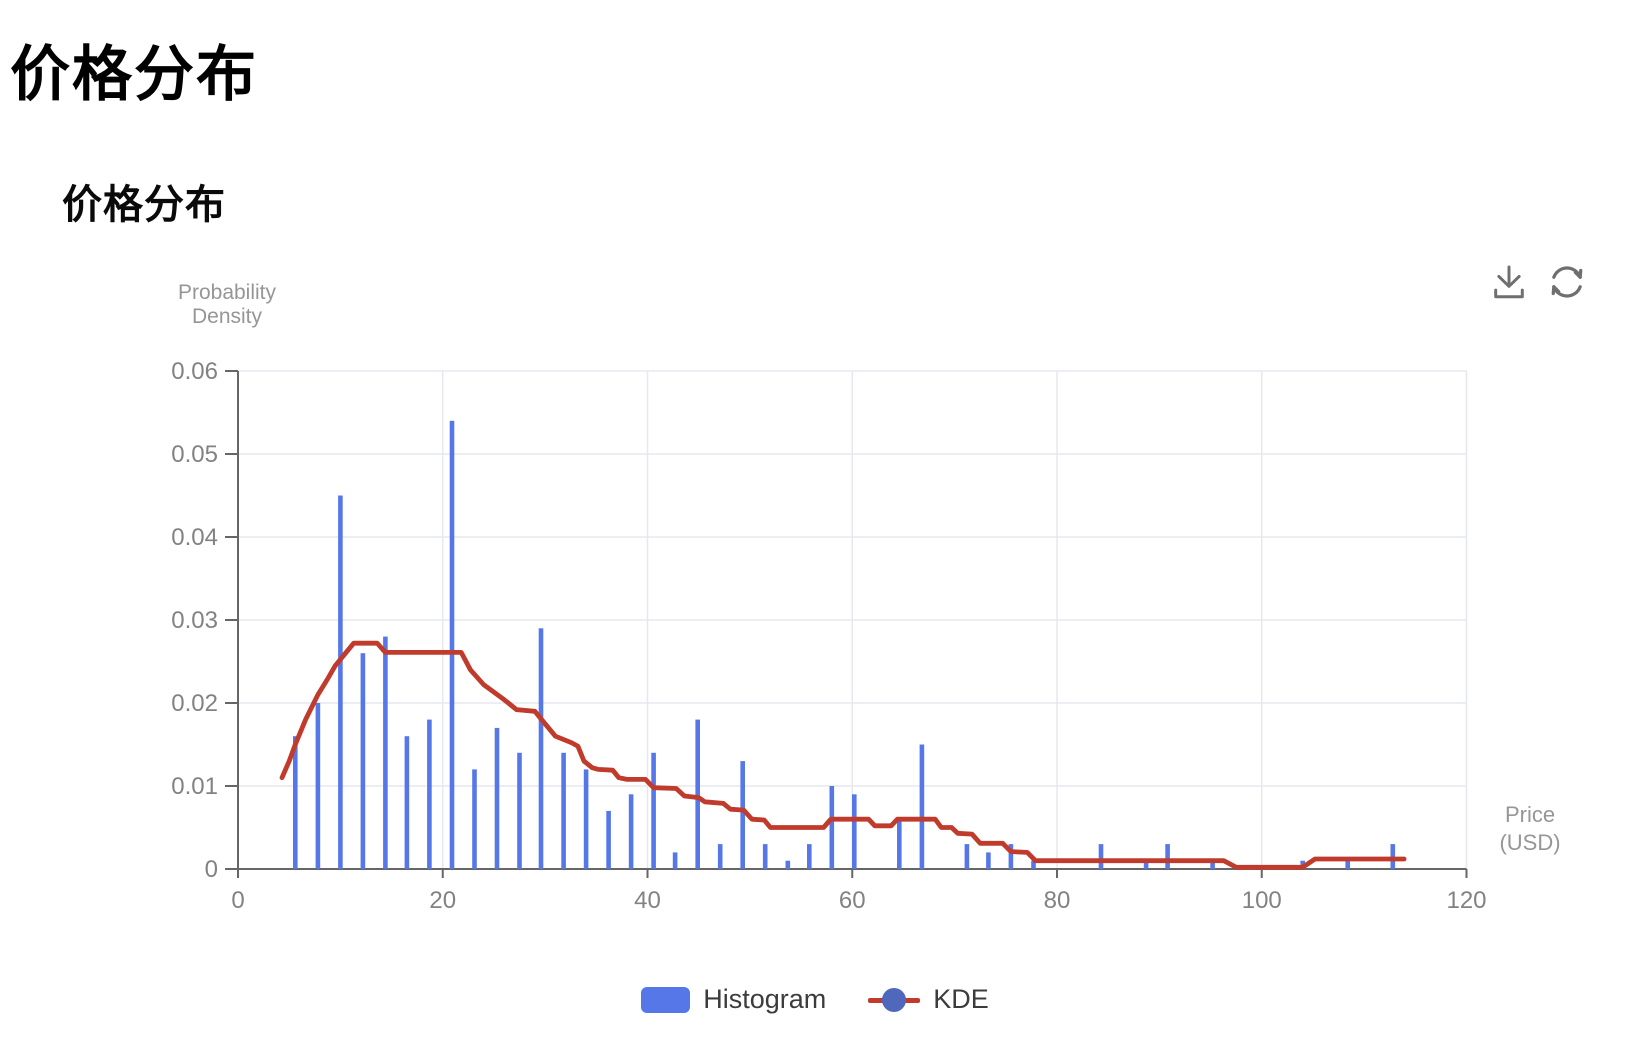 The width and height of the screenshot is (1630, 1052). I want to click on chart-toolbox, so click(1538, 282).